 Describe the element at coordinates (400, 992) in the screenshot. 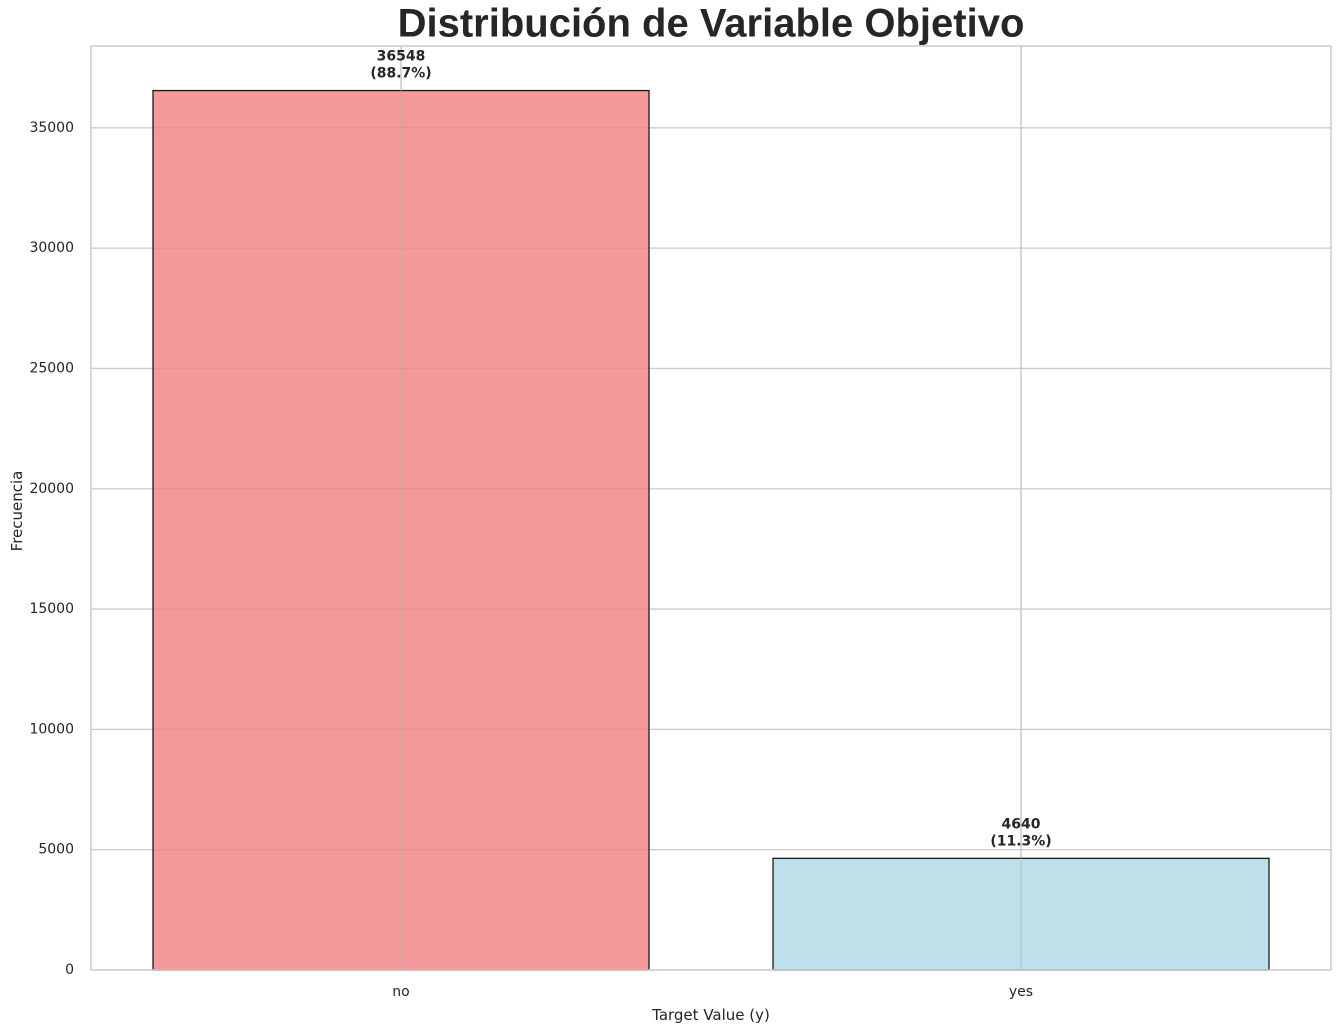

I see `x-tick-label: no` at that location.